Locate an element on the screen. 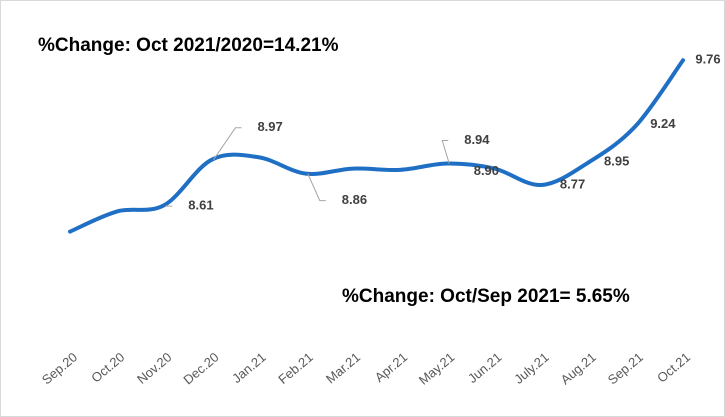  data-label: 8.95 is located at coordinates (616, 161).